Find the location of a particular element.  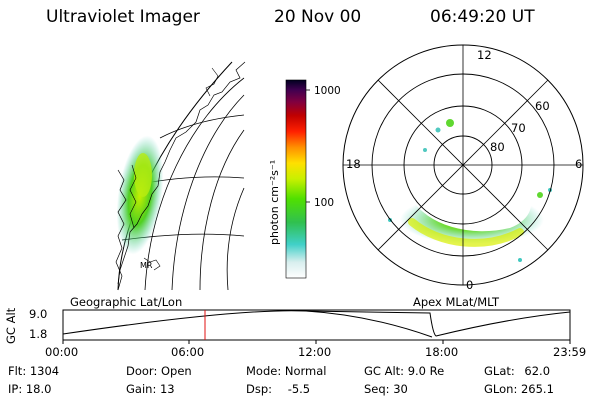

date-readout: 20 Nov 00 is located at coordinates (318, 17).